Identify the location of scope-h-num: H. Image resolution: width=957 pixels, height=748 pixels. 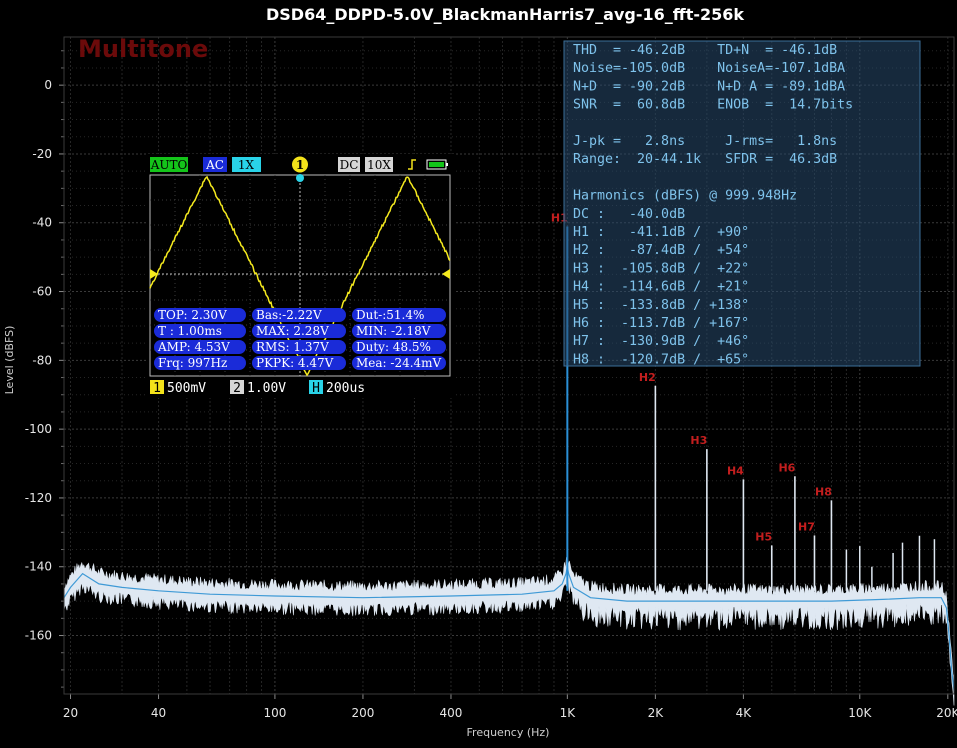
(316, 388).